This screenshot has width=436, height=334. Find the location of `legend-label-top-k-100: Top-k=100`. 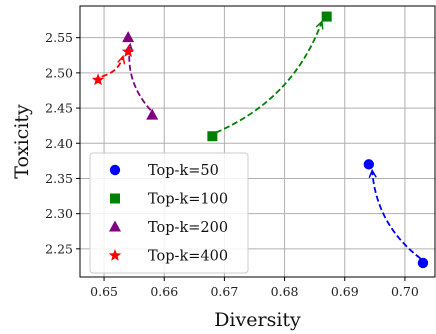

legend-label-top-k-100: Top-k=100 is located at coordinates (188, 200).